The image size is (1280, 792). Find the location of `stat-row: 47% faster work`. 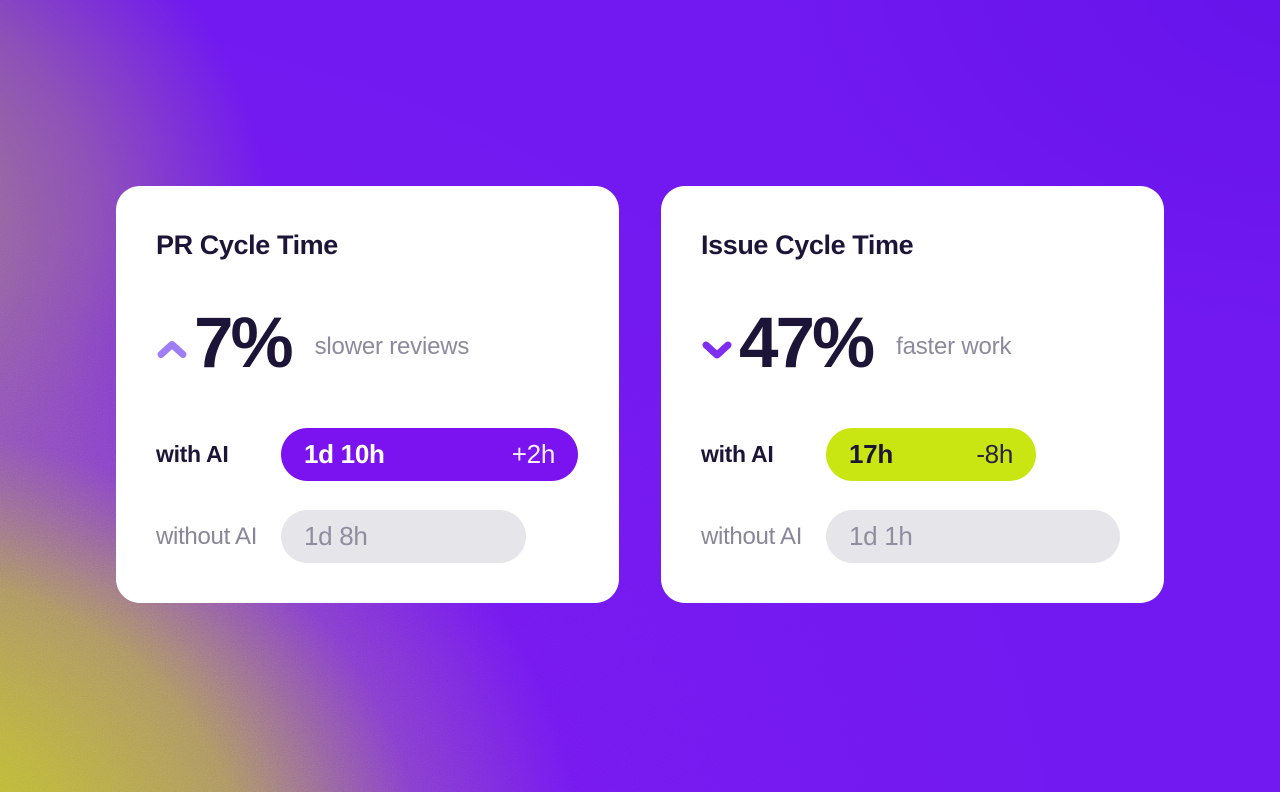

stat-row: 47% faster work is located at coordinates (856, 343).